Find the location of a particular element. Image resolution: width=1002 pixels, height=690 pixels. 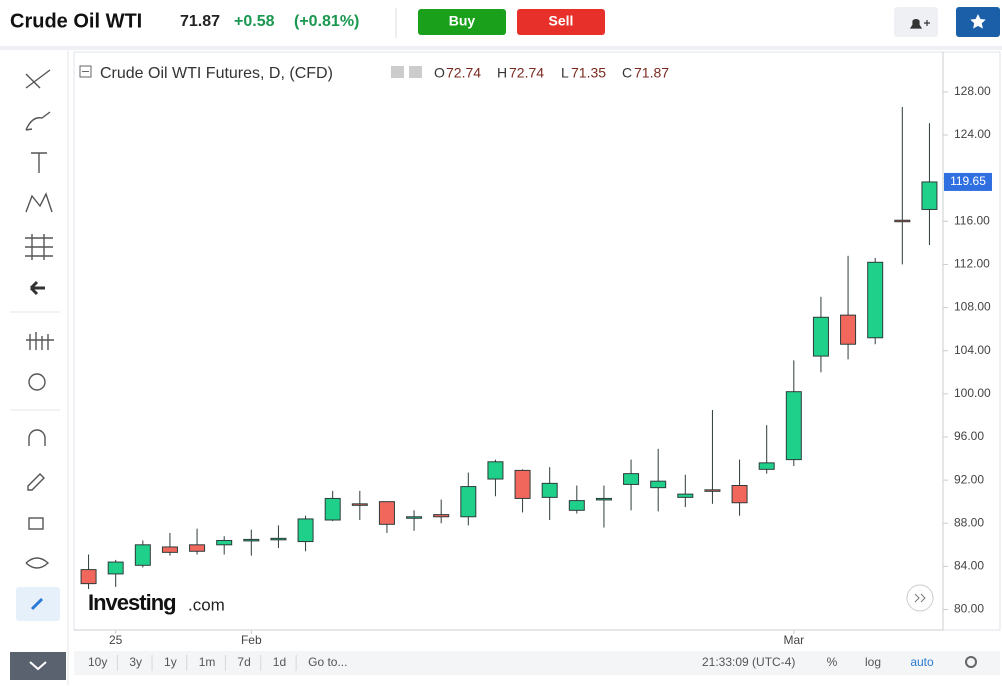

zoom-tool is located at coordinates (37, 382).